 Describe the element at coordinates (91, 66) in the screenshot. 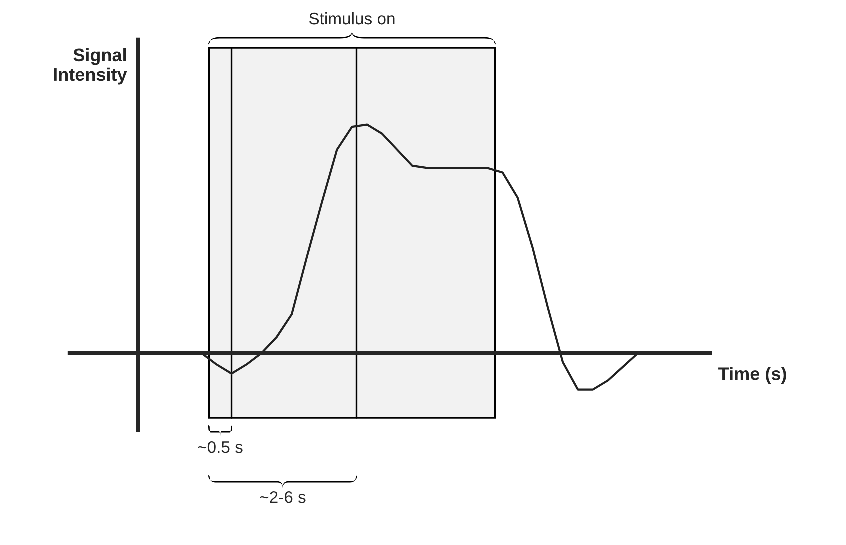

I see `y-axis-title: Signal Intensity` at that location.